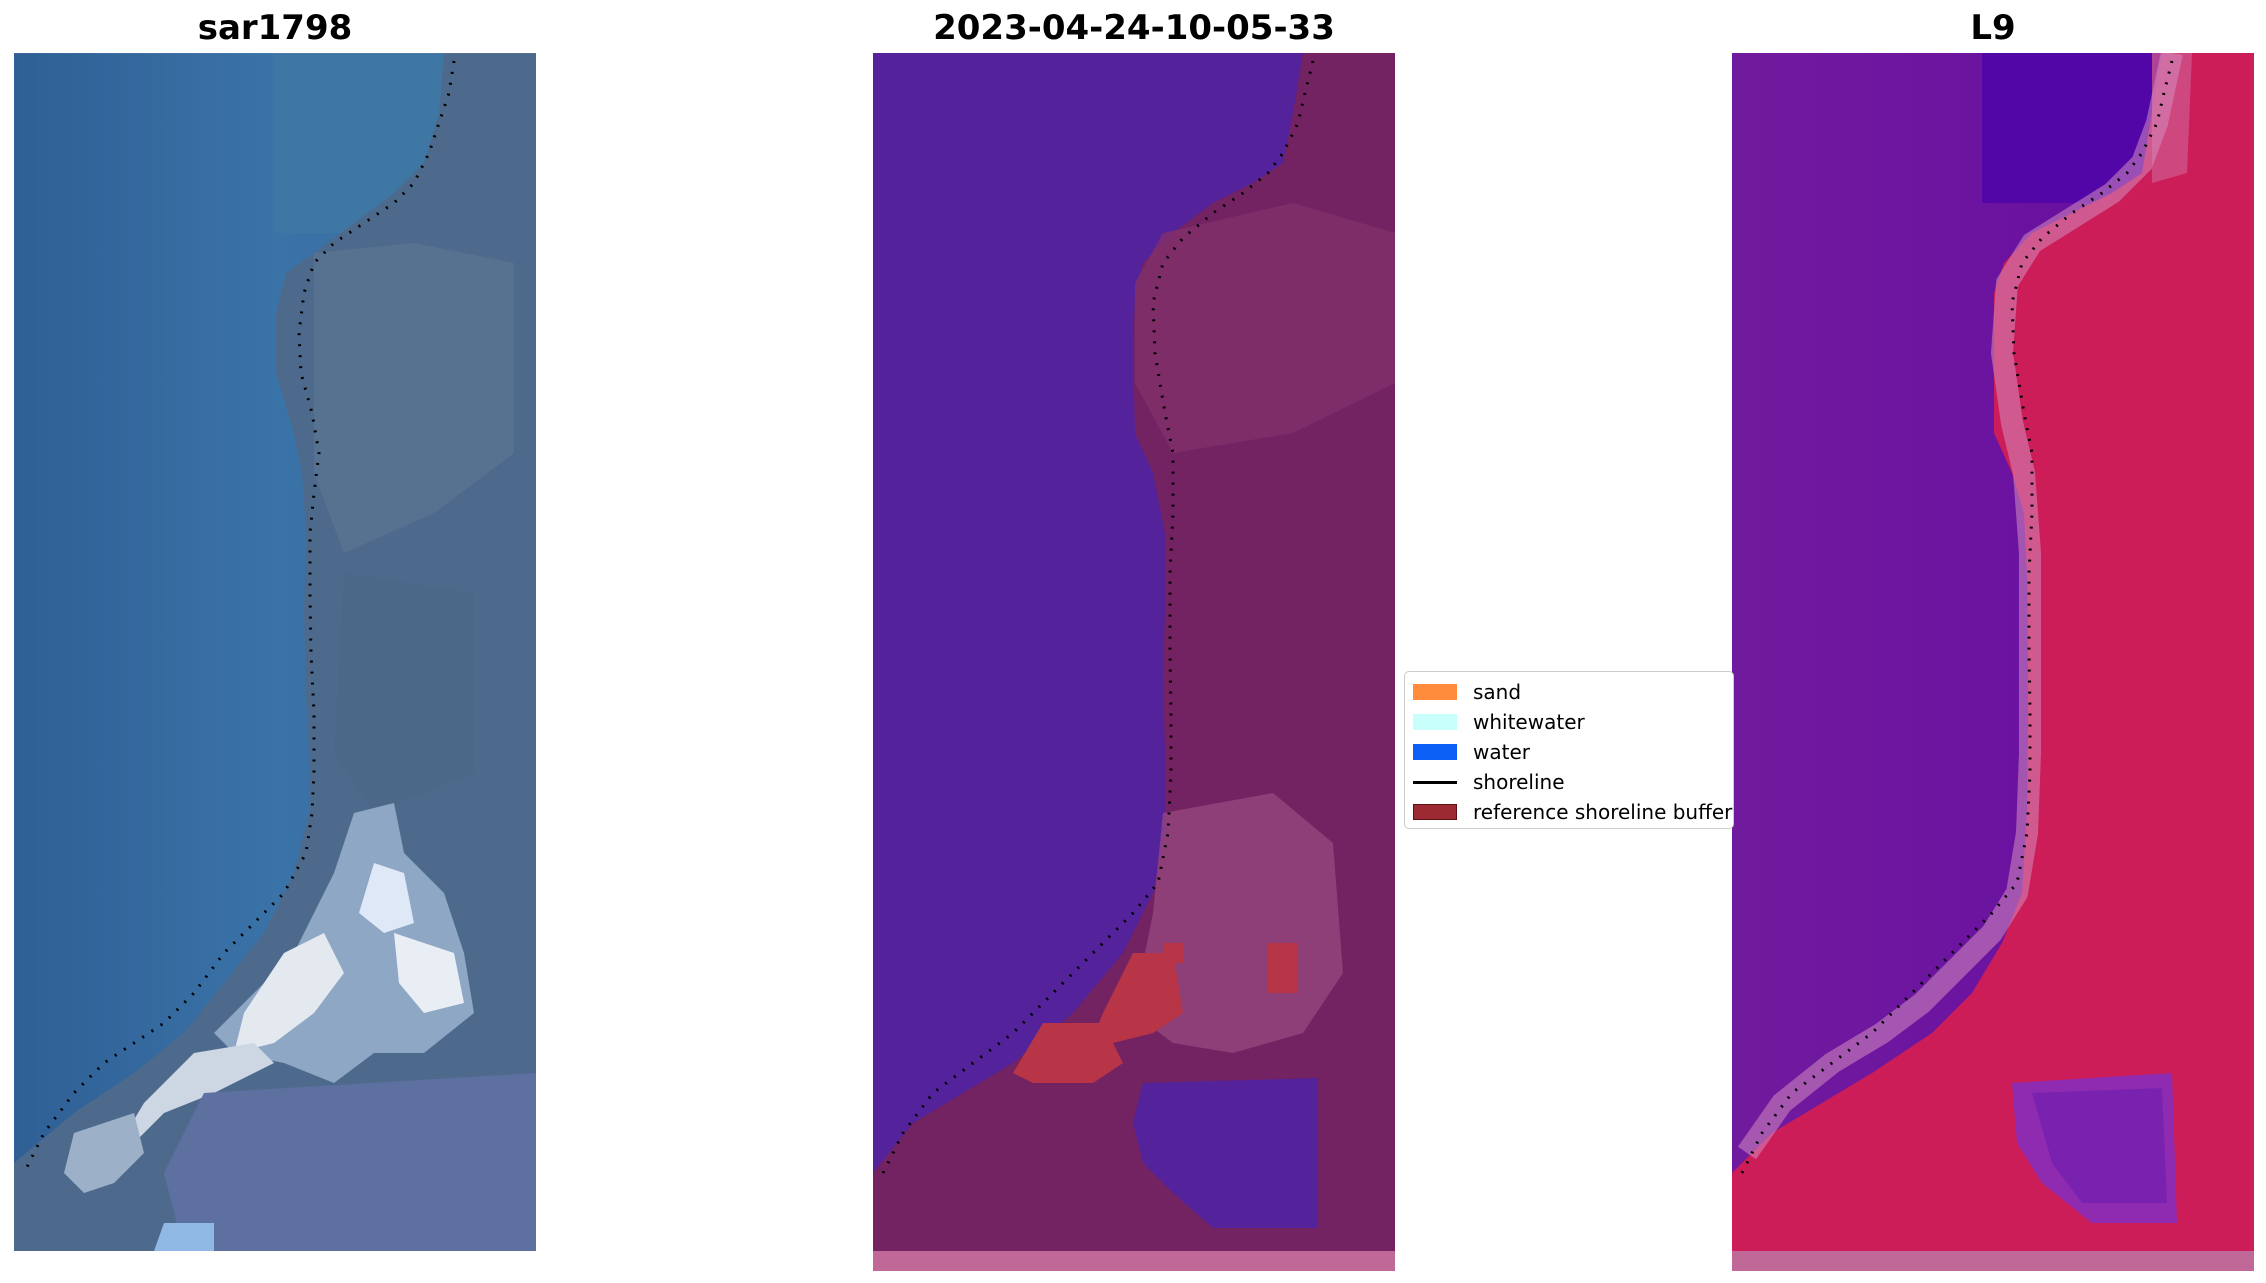 This screenshot has width=2266, height=1283. What do you see at coordinates (1467, 692) in the screenshot?
I see `legend-item-sand: sand` at bounding box center [1467, 692].